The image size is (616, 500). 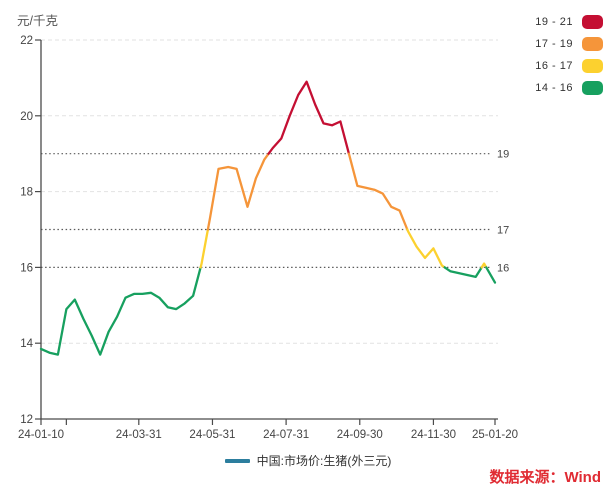 What do you see at coordinates (554, 22) in the screenshot?
I see `legend-label: 19 - 21` at bounding box center [554, 22].